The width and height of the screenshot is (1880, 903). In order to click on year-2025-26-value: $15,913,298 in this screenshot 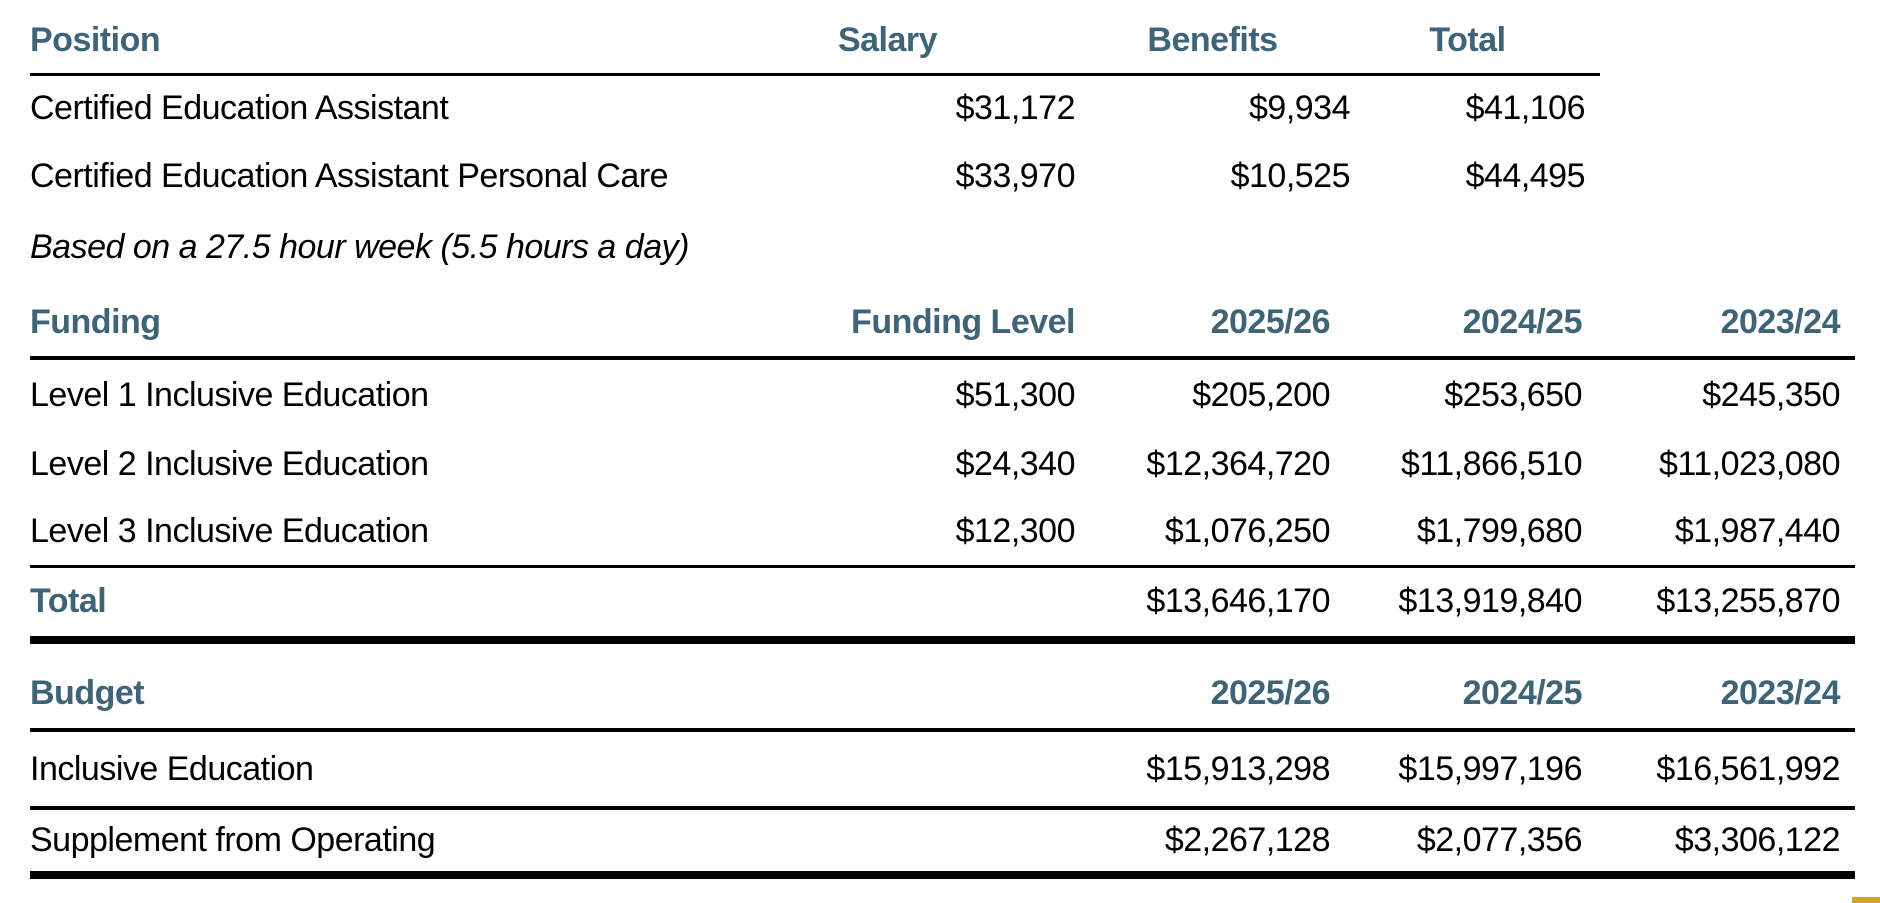, I will do `click(1203, 770)`.